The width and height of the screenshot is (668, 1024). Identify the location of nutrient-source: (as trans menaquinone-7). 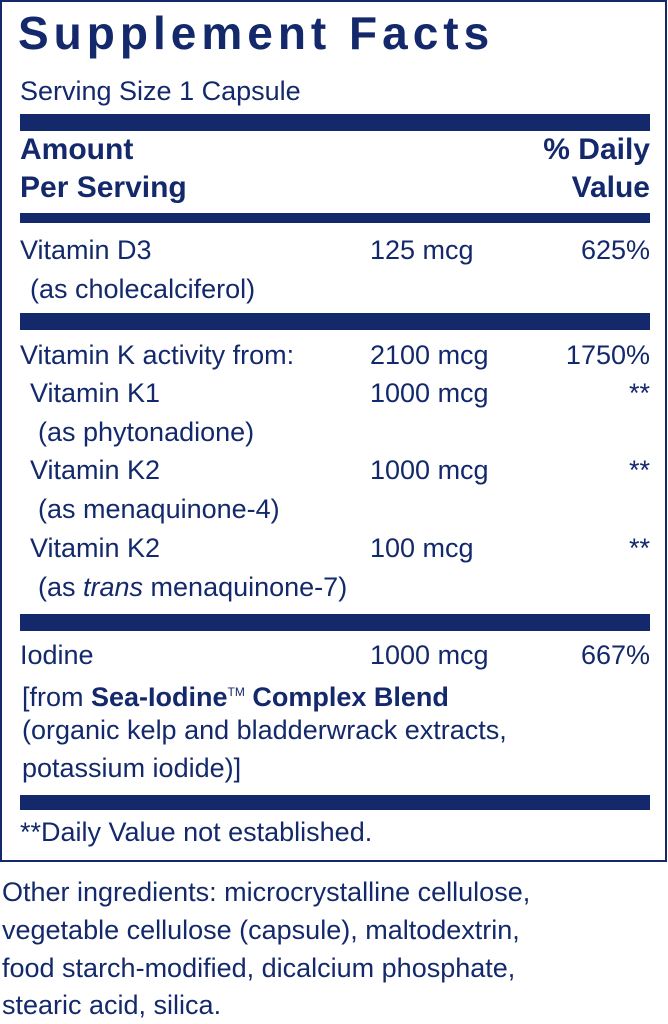
(192, 587).